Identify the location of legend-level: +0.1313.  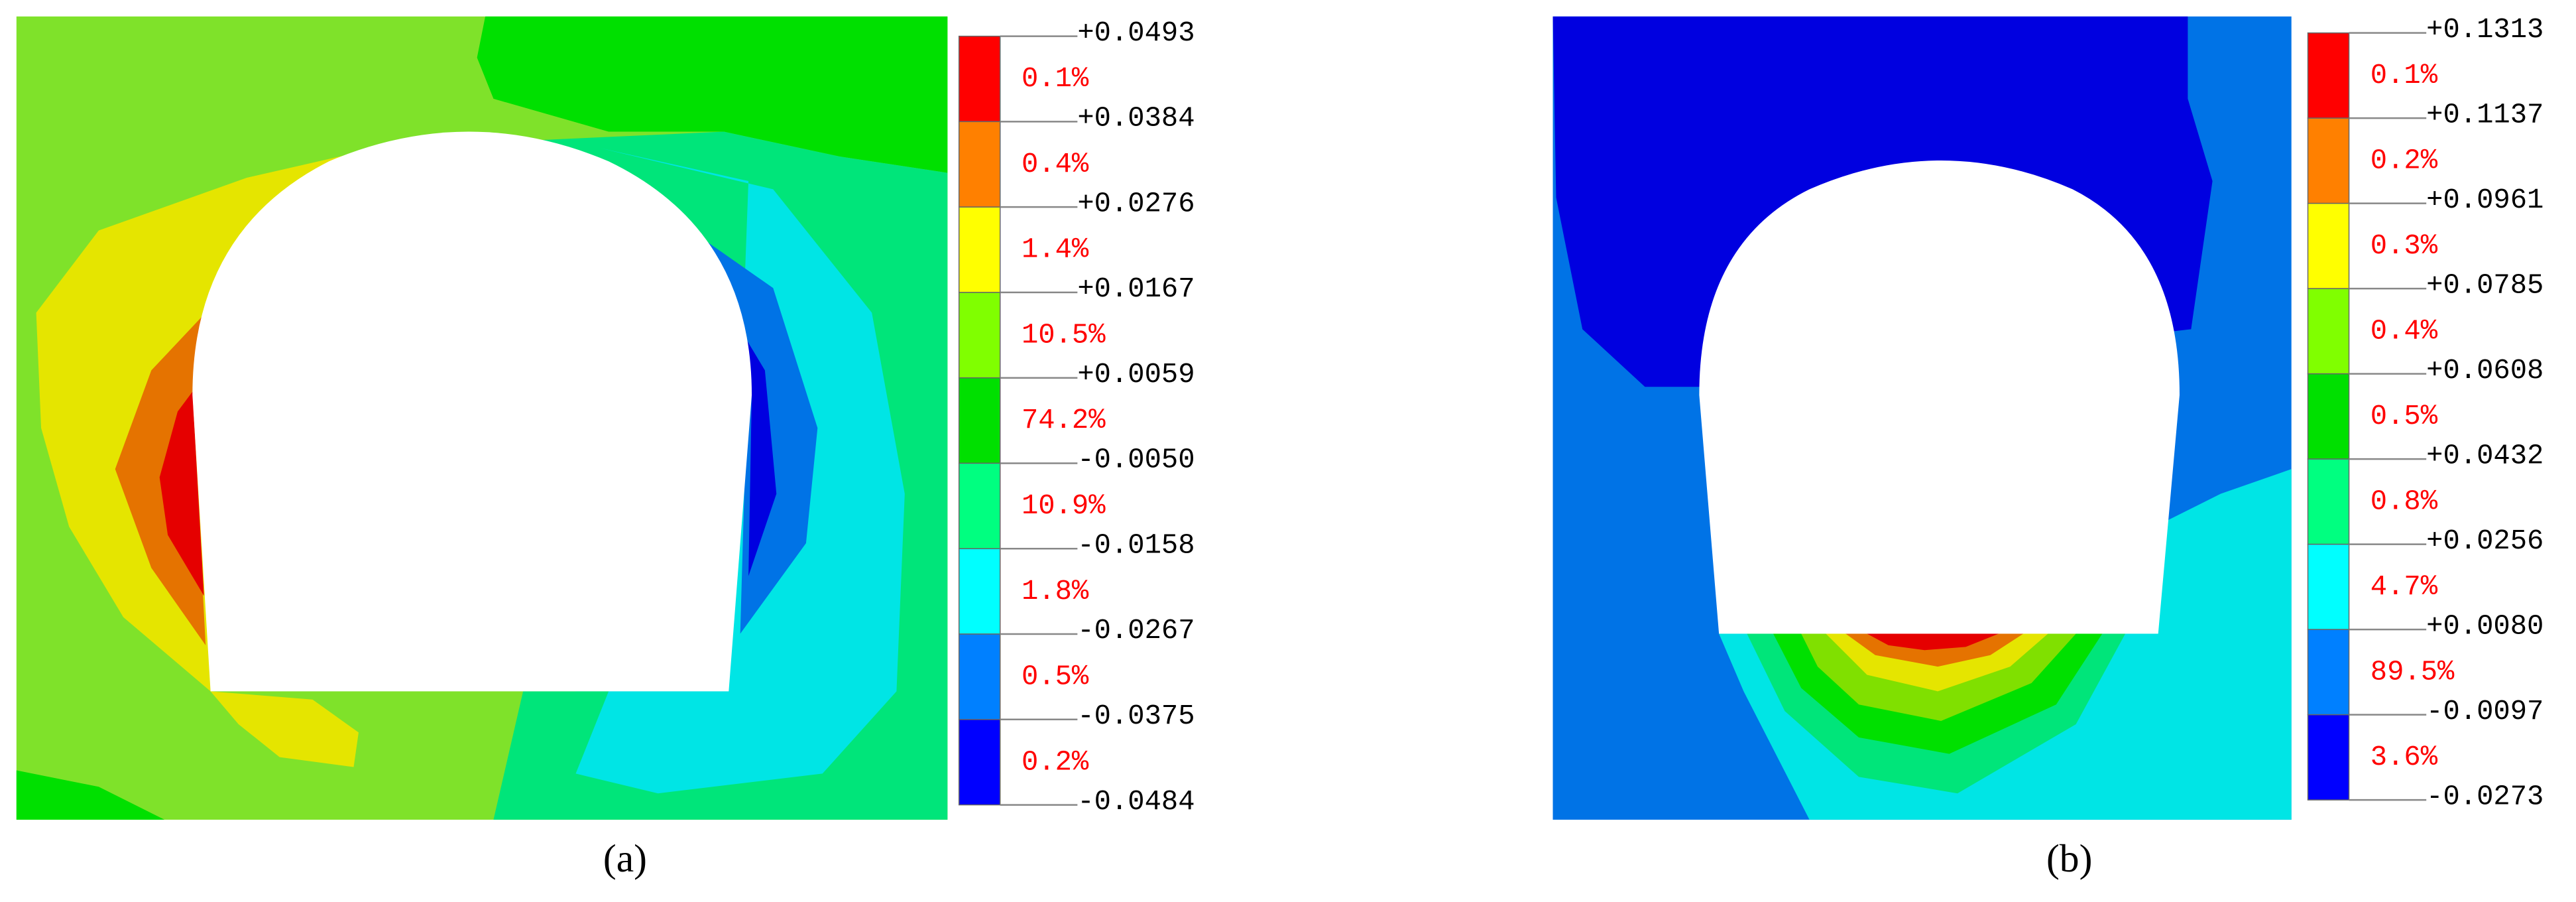
(2485, 30).